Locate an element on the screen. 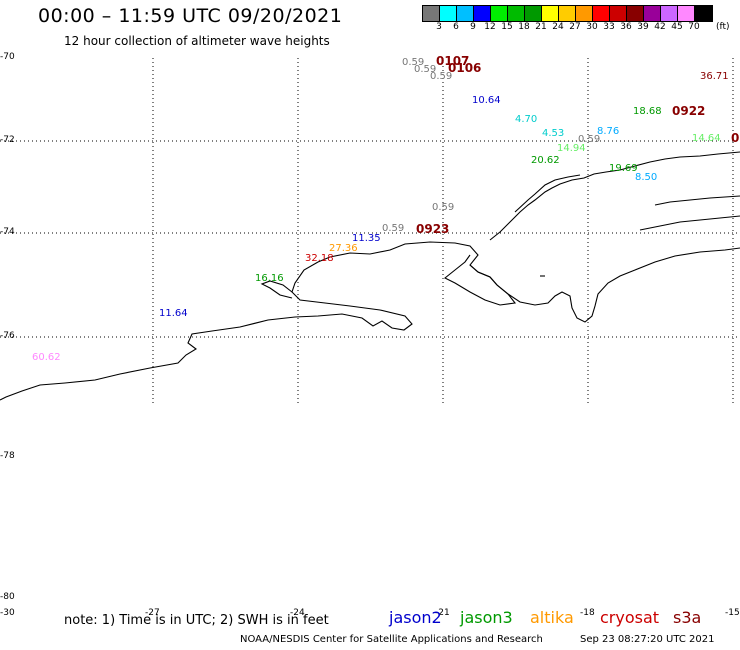 Image resolution: width=740 pixels, height=650 pixels. lat-label: -74 is located at coordinates (7, 232).